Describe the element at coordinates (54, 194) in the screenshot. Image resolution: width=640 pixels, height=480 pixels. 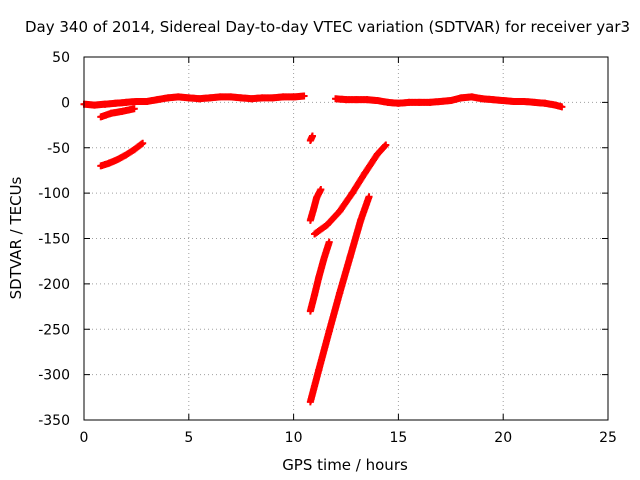
I see `y-tick-label: -100` at that location.